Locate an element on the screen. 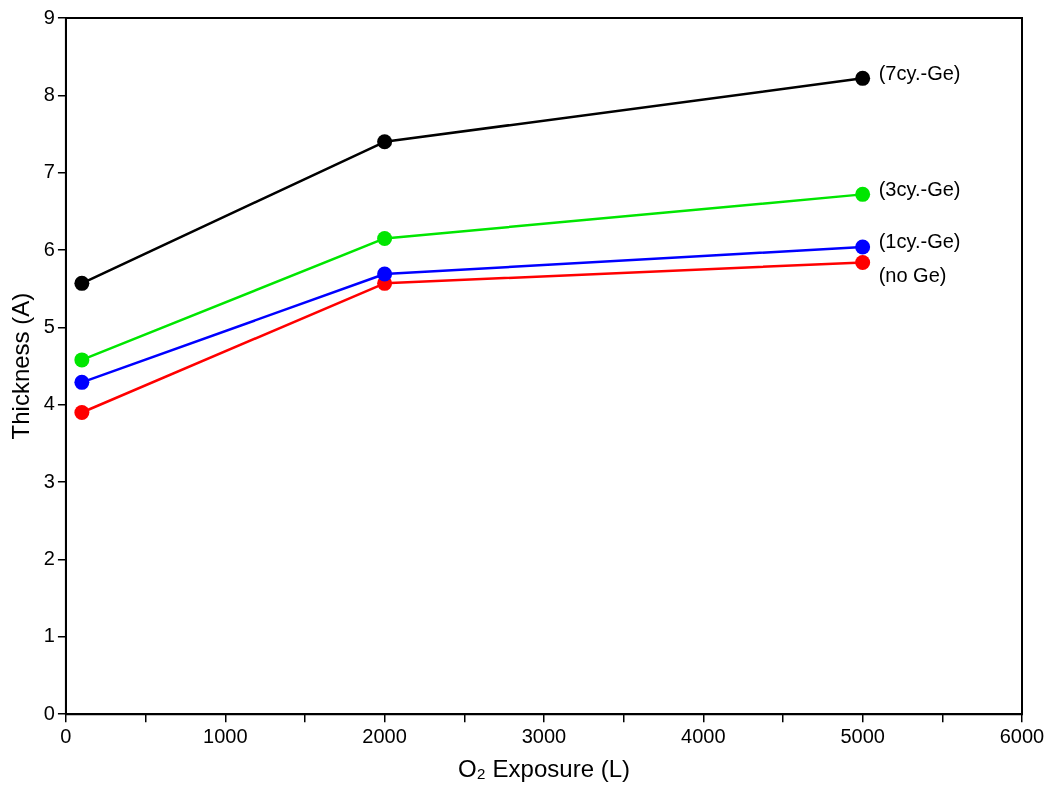  y-tick-label: 9 is located at coordinates (49, 16).